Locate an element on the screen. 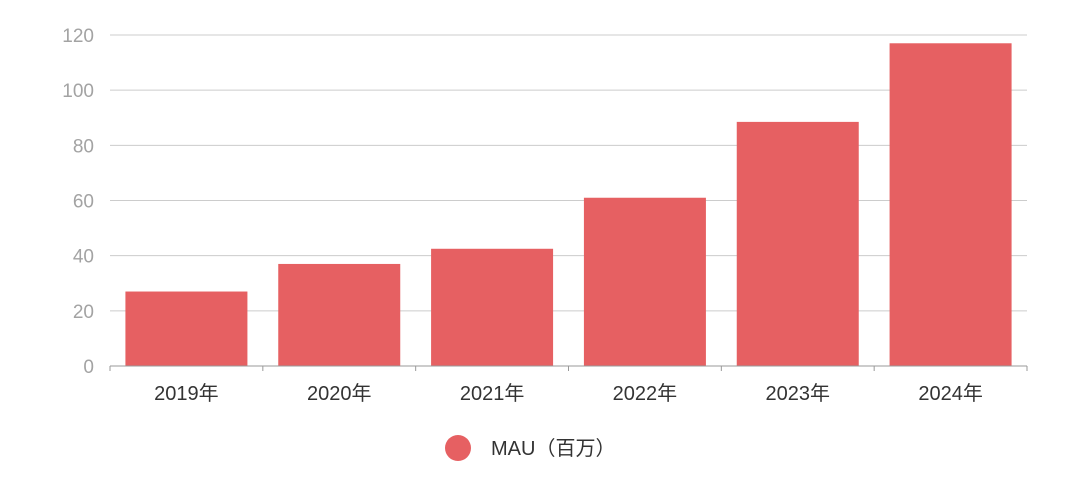 Image resolution: width=1080 pixels, height=480 pixels. legend: MAU（百万） is located at coordinates (530, 448).